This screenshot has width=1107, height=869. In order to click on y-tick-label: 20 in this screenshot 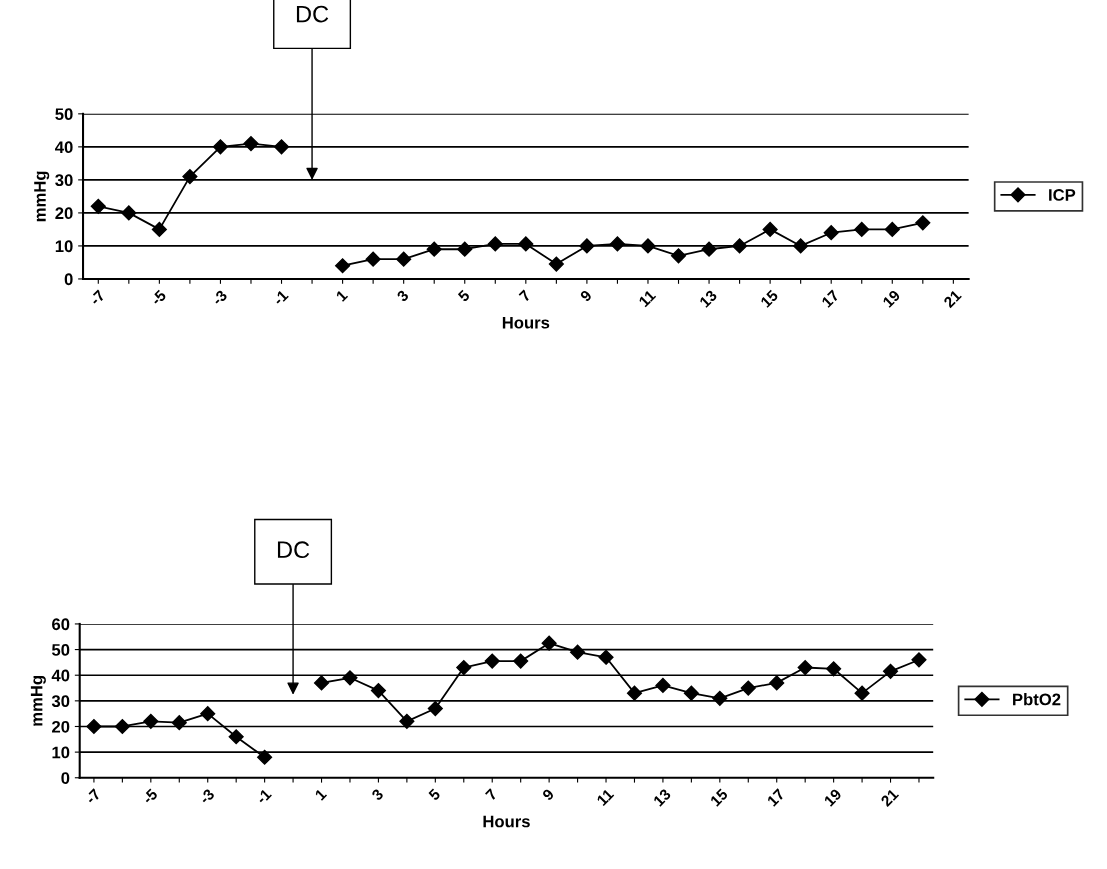, I will do `click(64, 213)`.